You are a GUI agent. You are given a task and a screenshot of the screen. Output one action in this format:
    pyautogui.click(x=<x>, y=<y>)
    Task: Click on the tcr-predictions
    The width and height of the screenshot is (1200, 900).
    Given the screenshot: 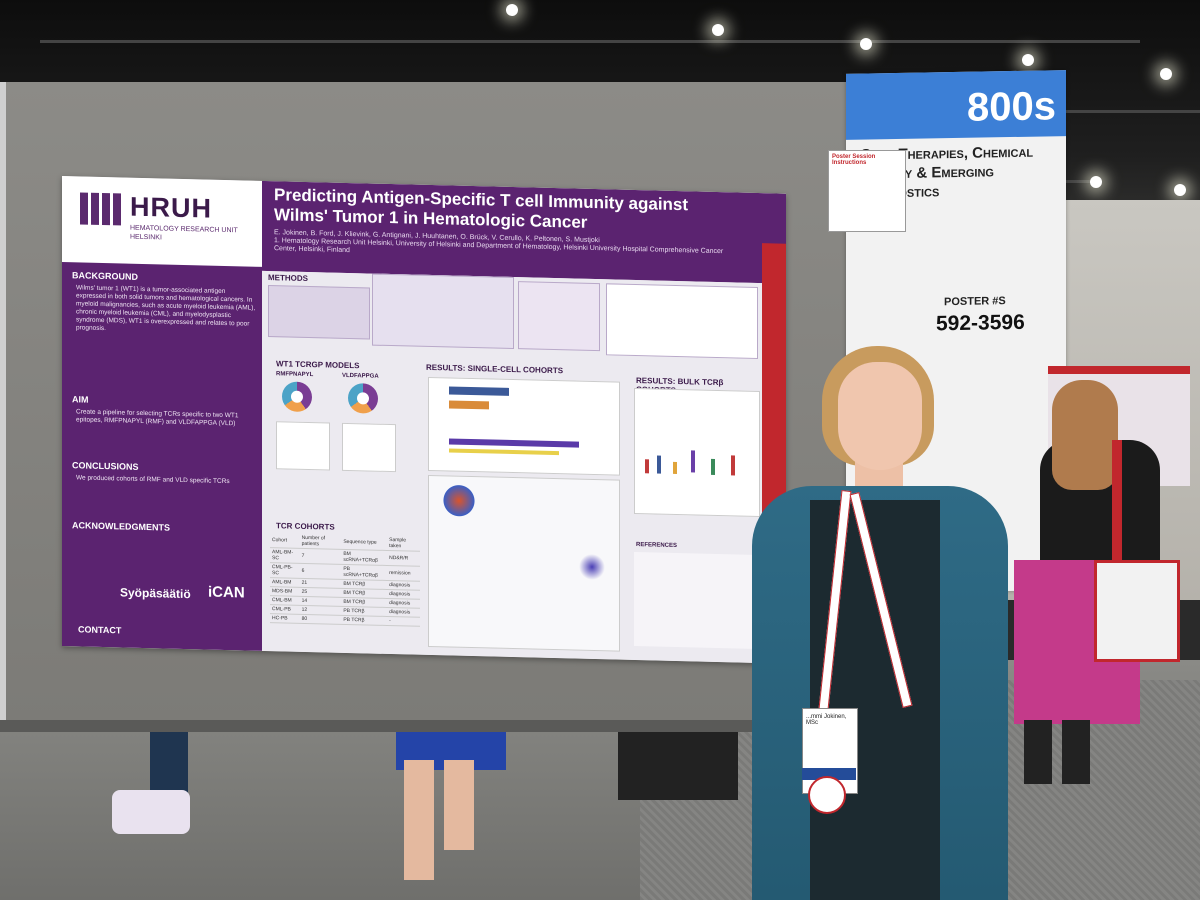 What is the action you would take?
    pyautogui.click(x=682, y=321)
    